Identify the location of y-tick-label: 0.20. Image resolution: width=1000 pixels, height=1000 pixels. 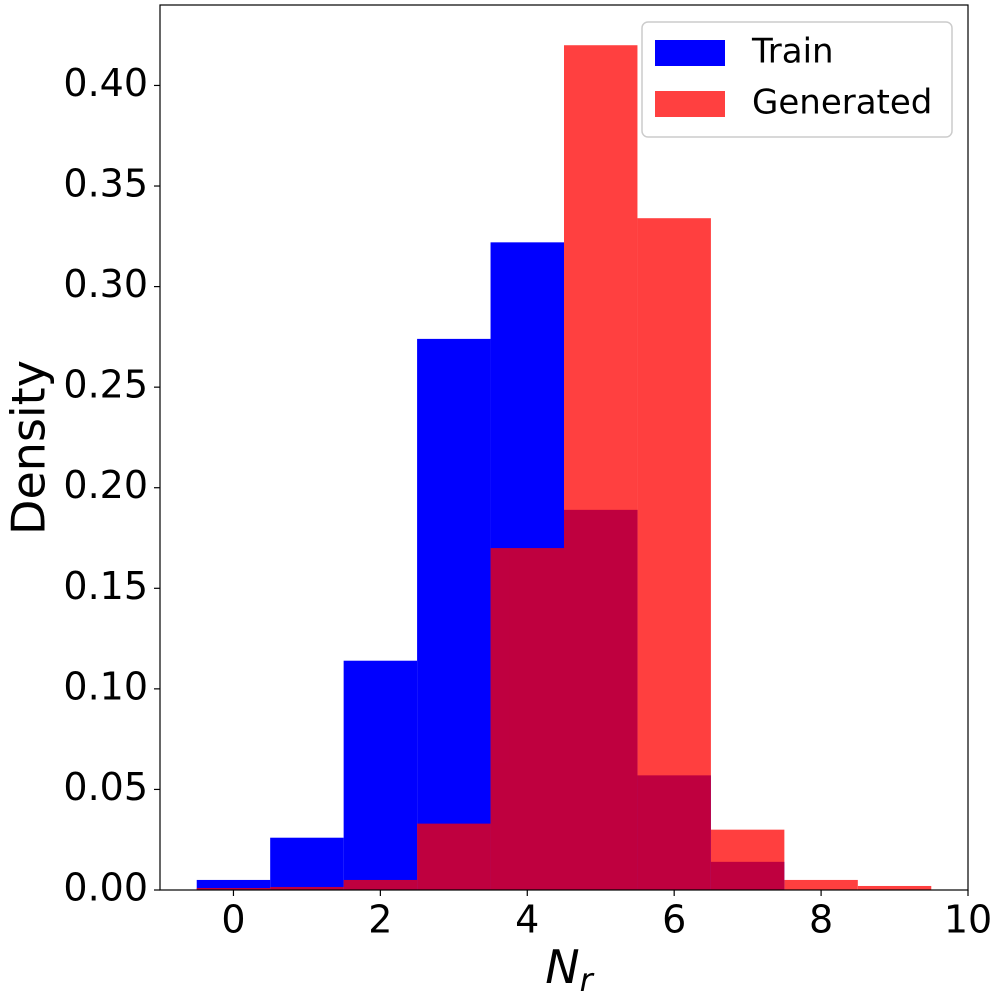
(105, 485).